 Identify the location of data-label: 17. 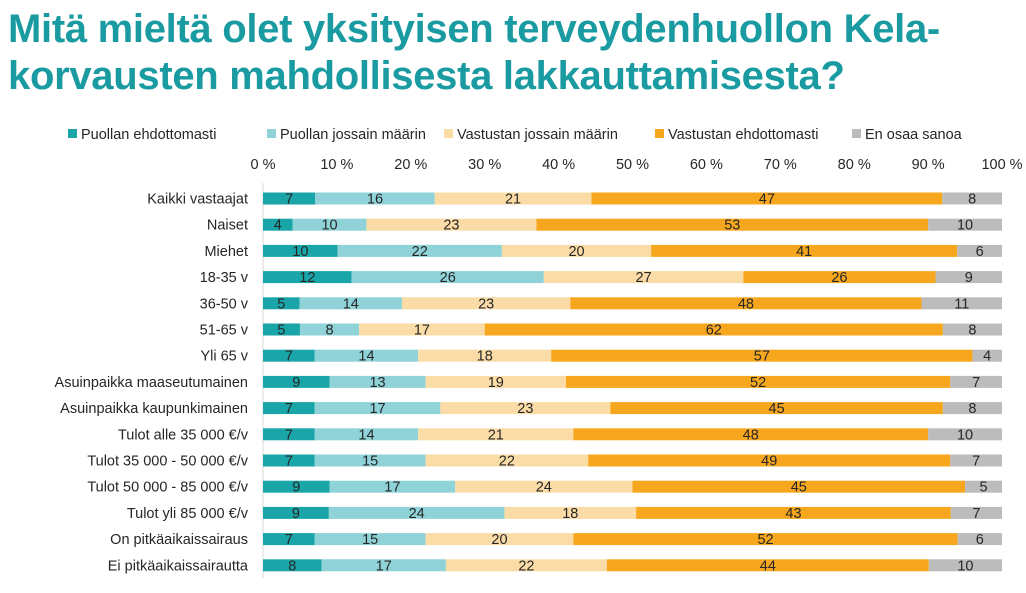
(377, 409).